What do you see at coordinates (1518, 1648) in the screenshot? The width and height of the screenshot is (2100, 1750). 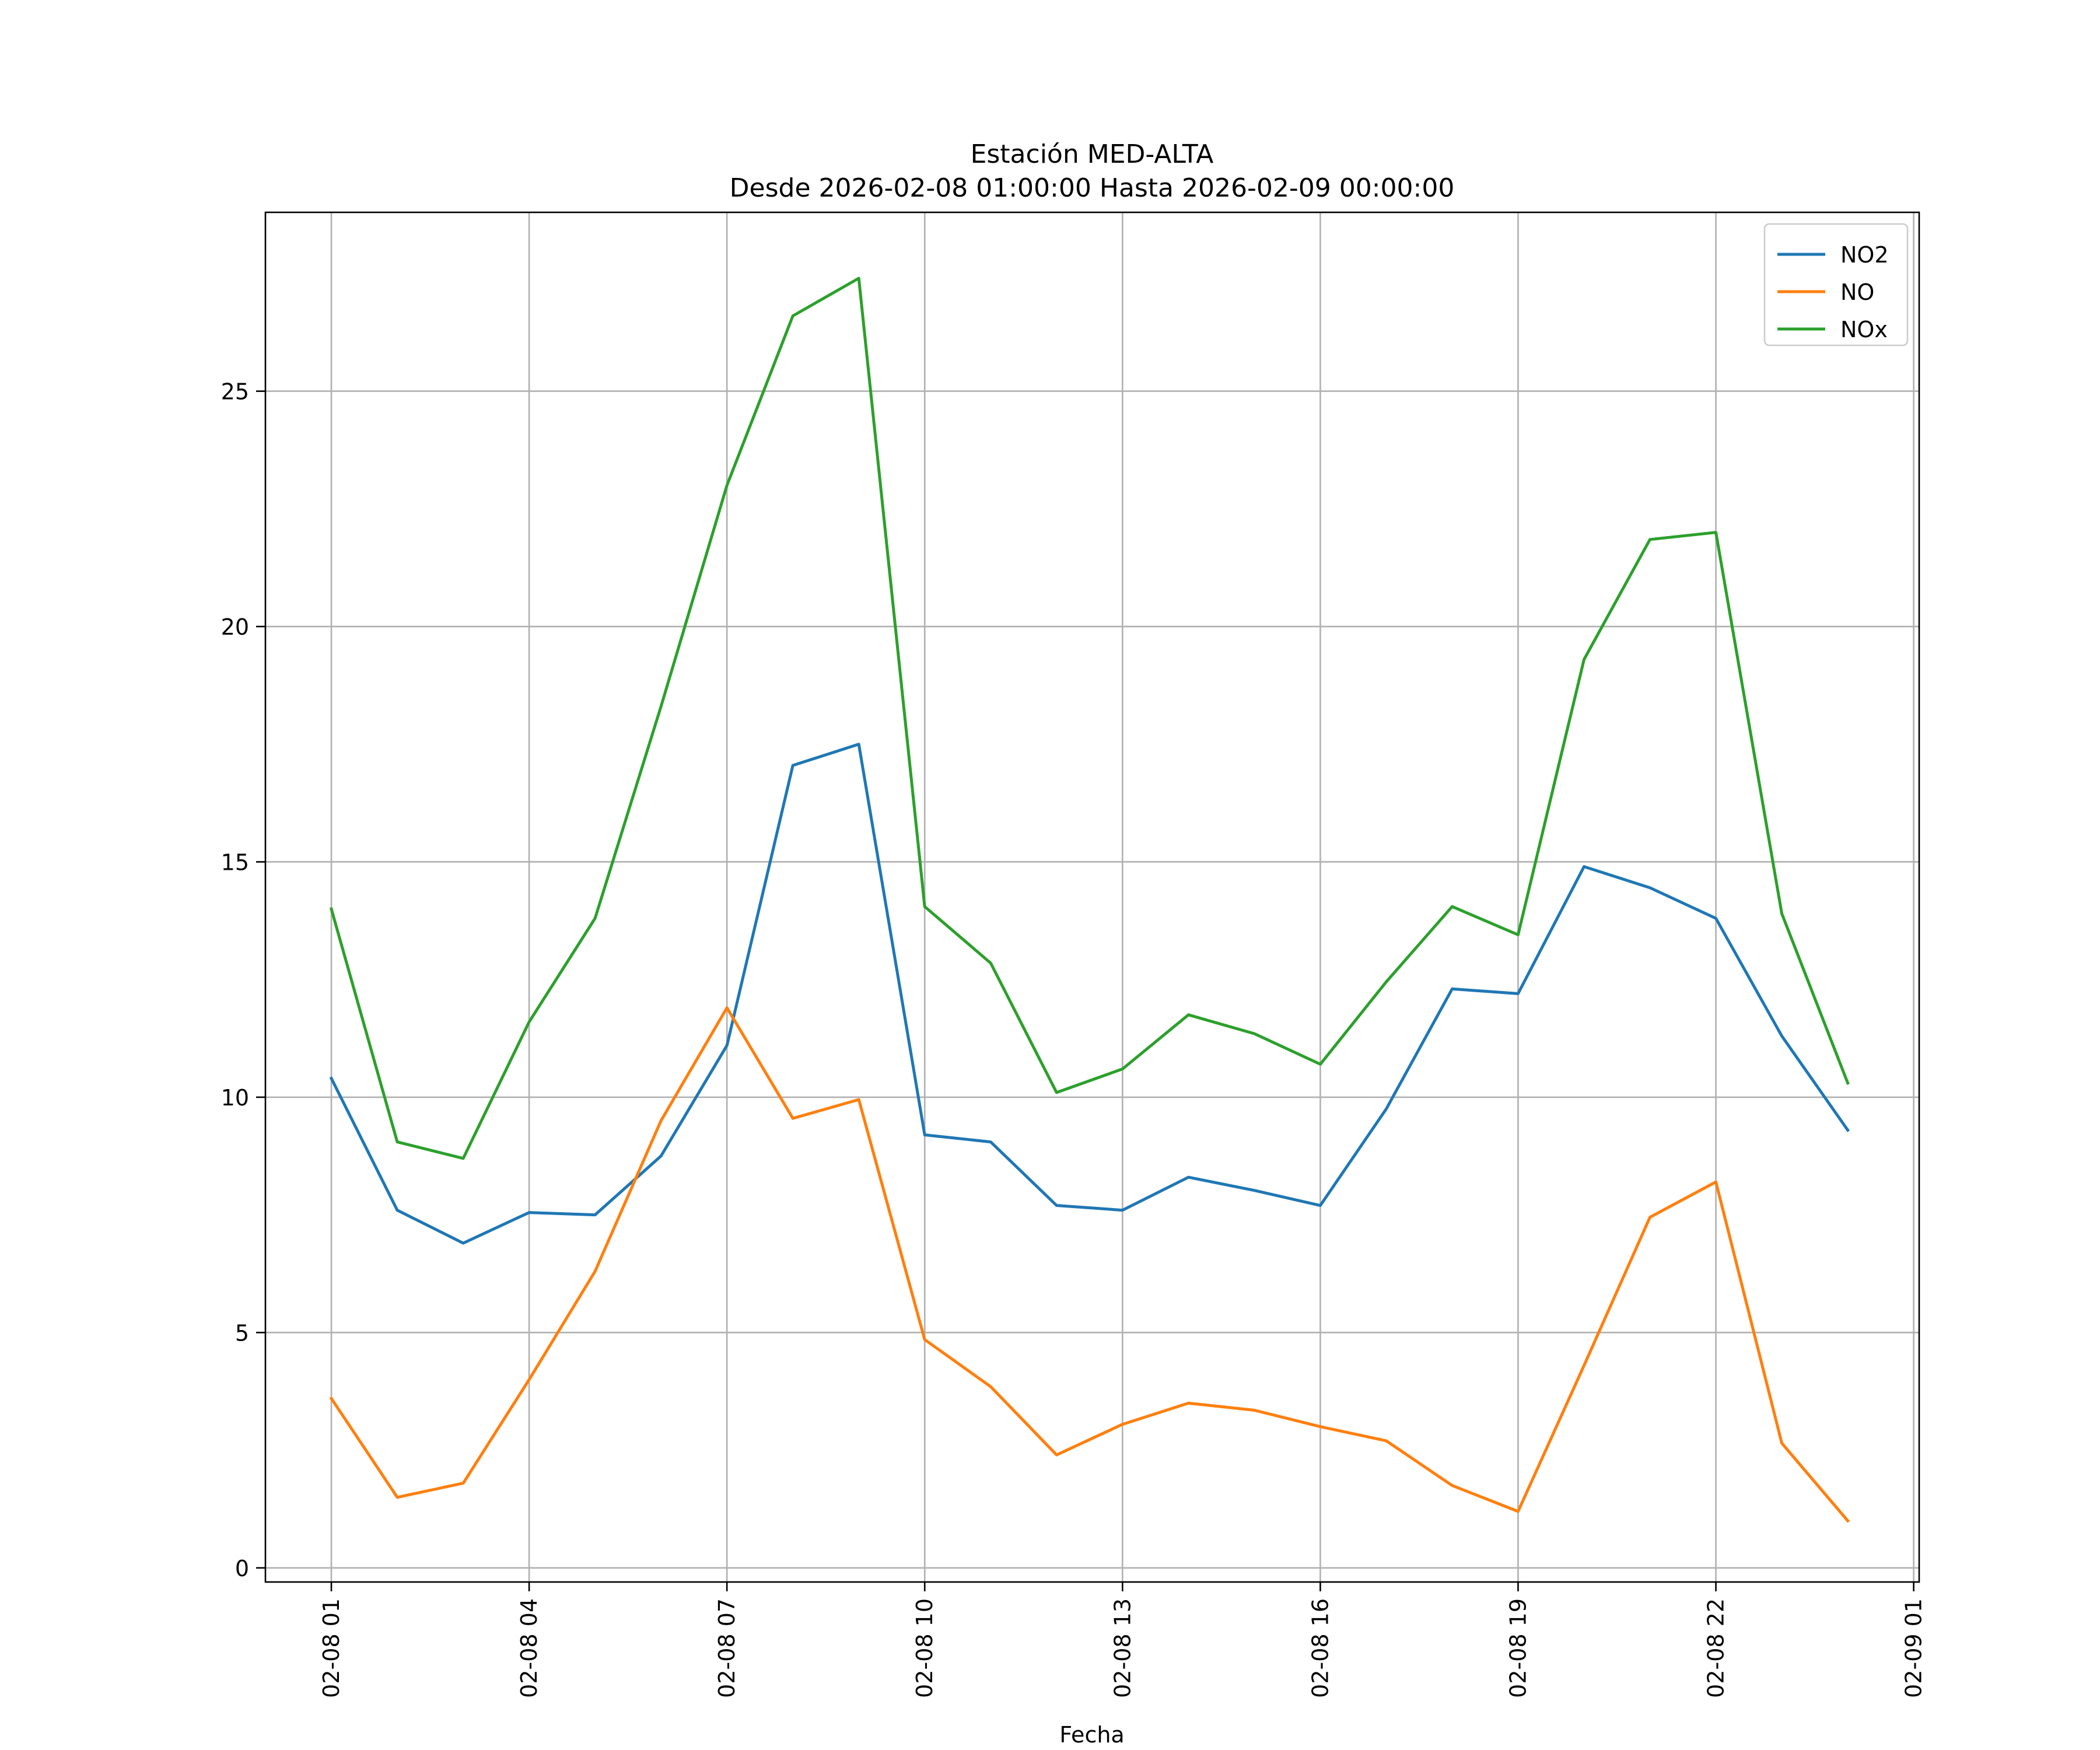 I see `x-tick-label: 02-08 19` at bounding box center [1518, 1648].